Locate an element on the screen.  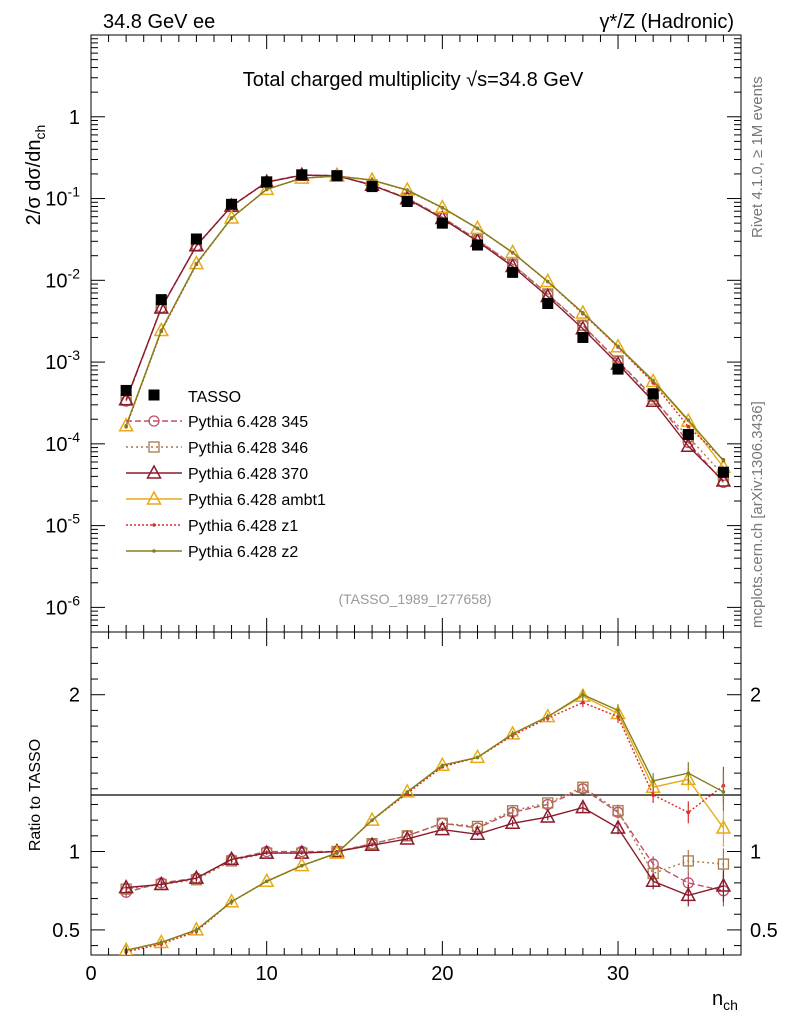
chart-title: Total charged multiplicity √s=34.8 GeV is located at coordinates (413, 80).